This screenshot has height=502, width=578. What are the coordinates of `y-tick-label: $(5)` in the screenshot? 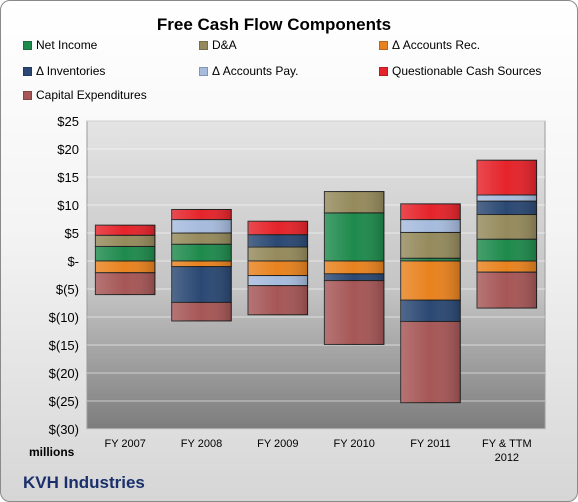 It's located at (67, 289).